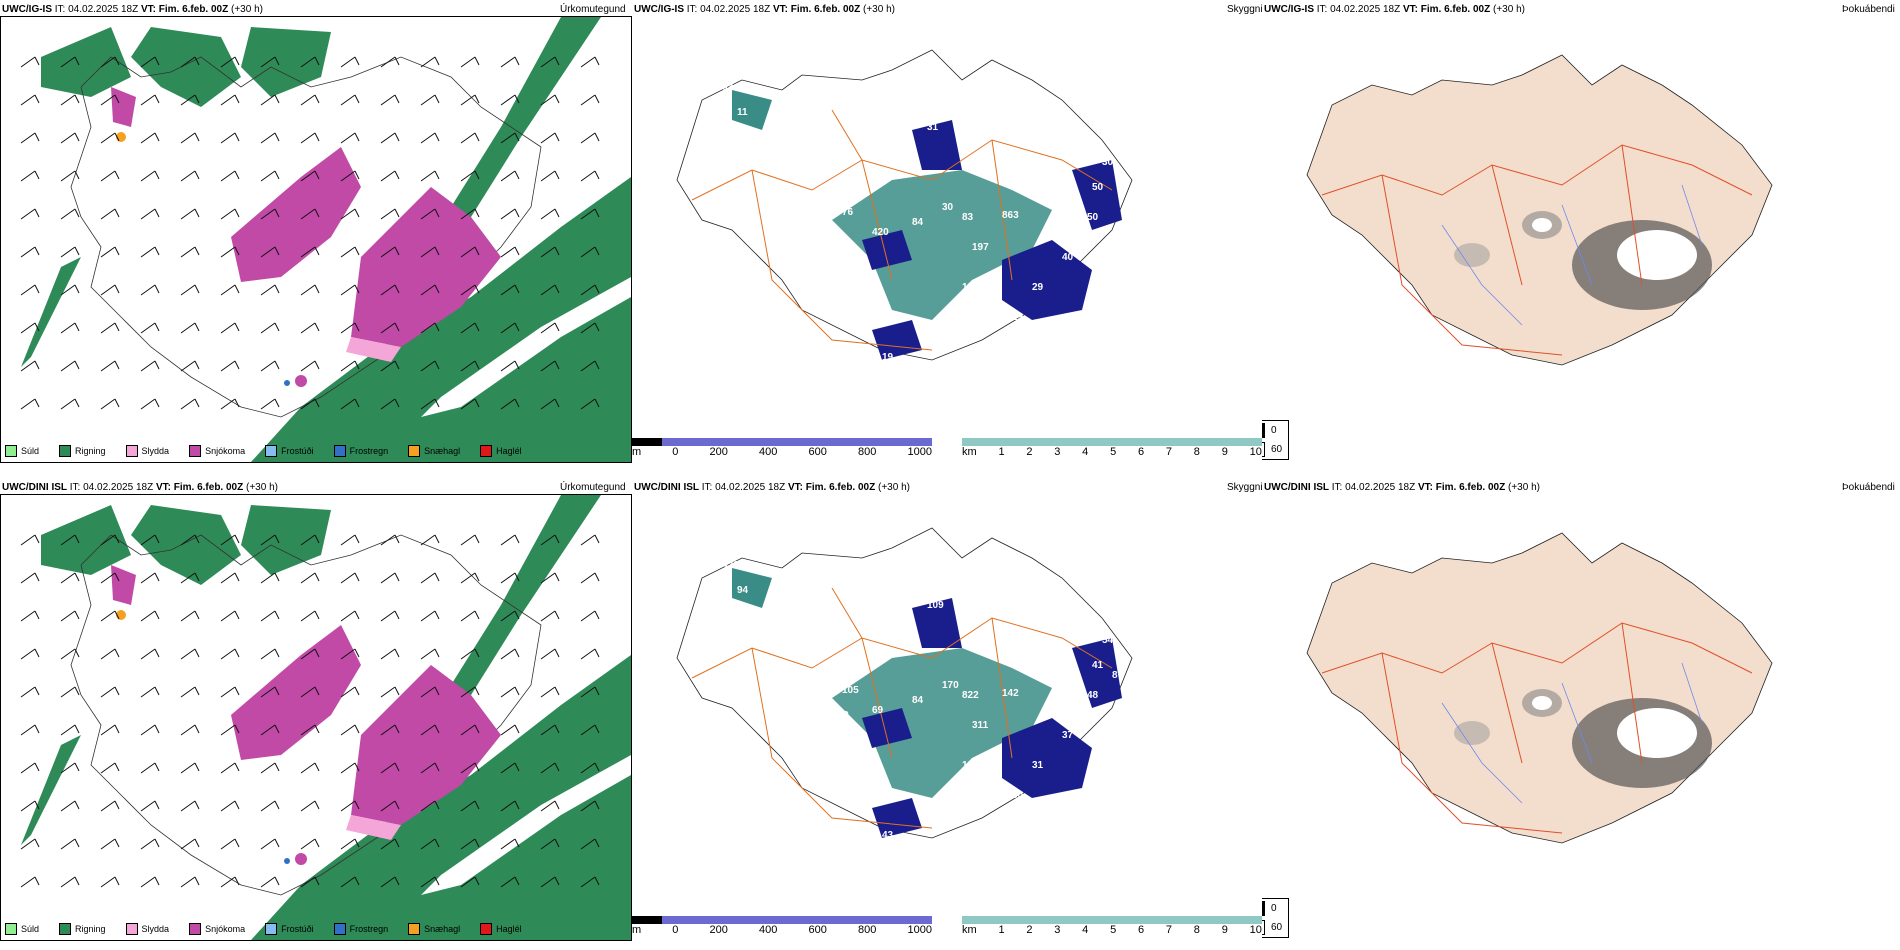  What do you see at coordinates (910, 645) in the screenshot?
I see `ceiling-label: 107` at bounding box center [910, 645].